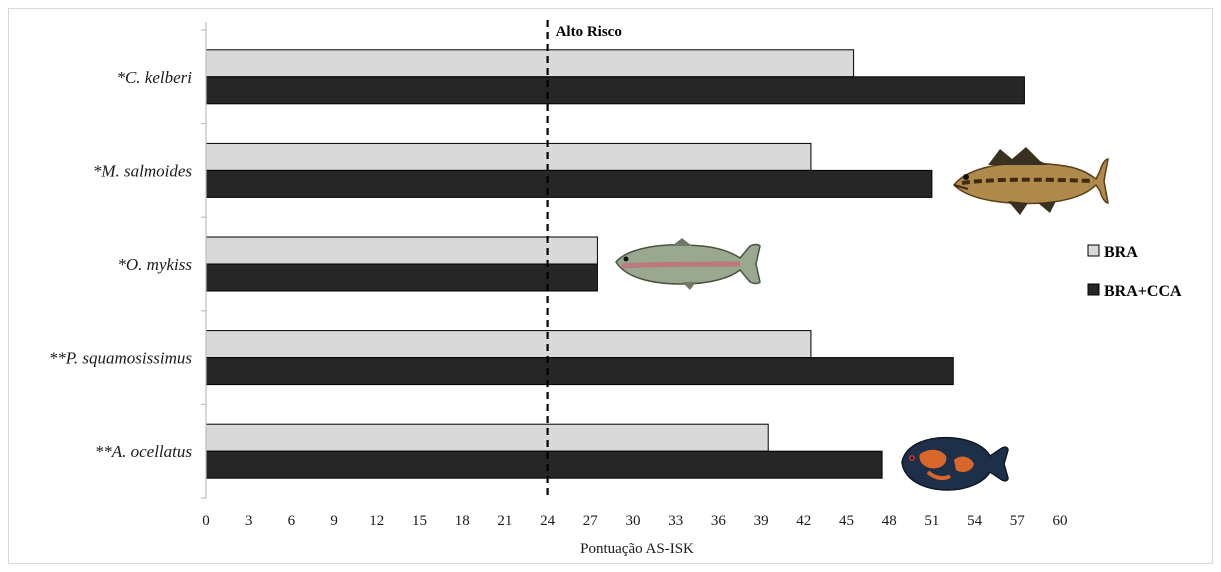  Describe the element at coordinates (1093, 289) in the screenshot. I see `legend-swatch-bra-cca` at that location.